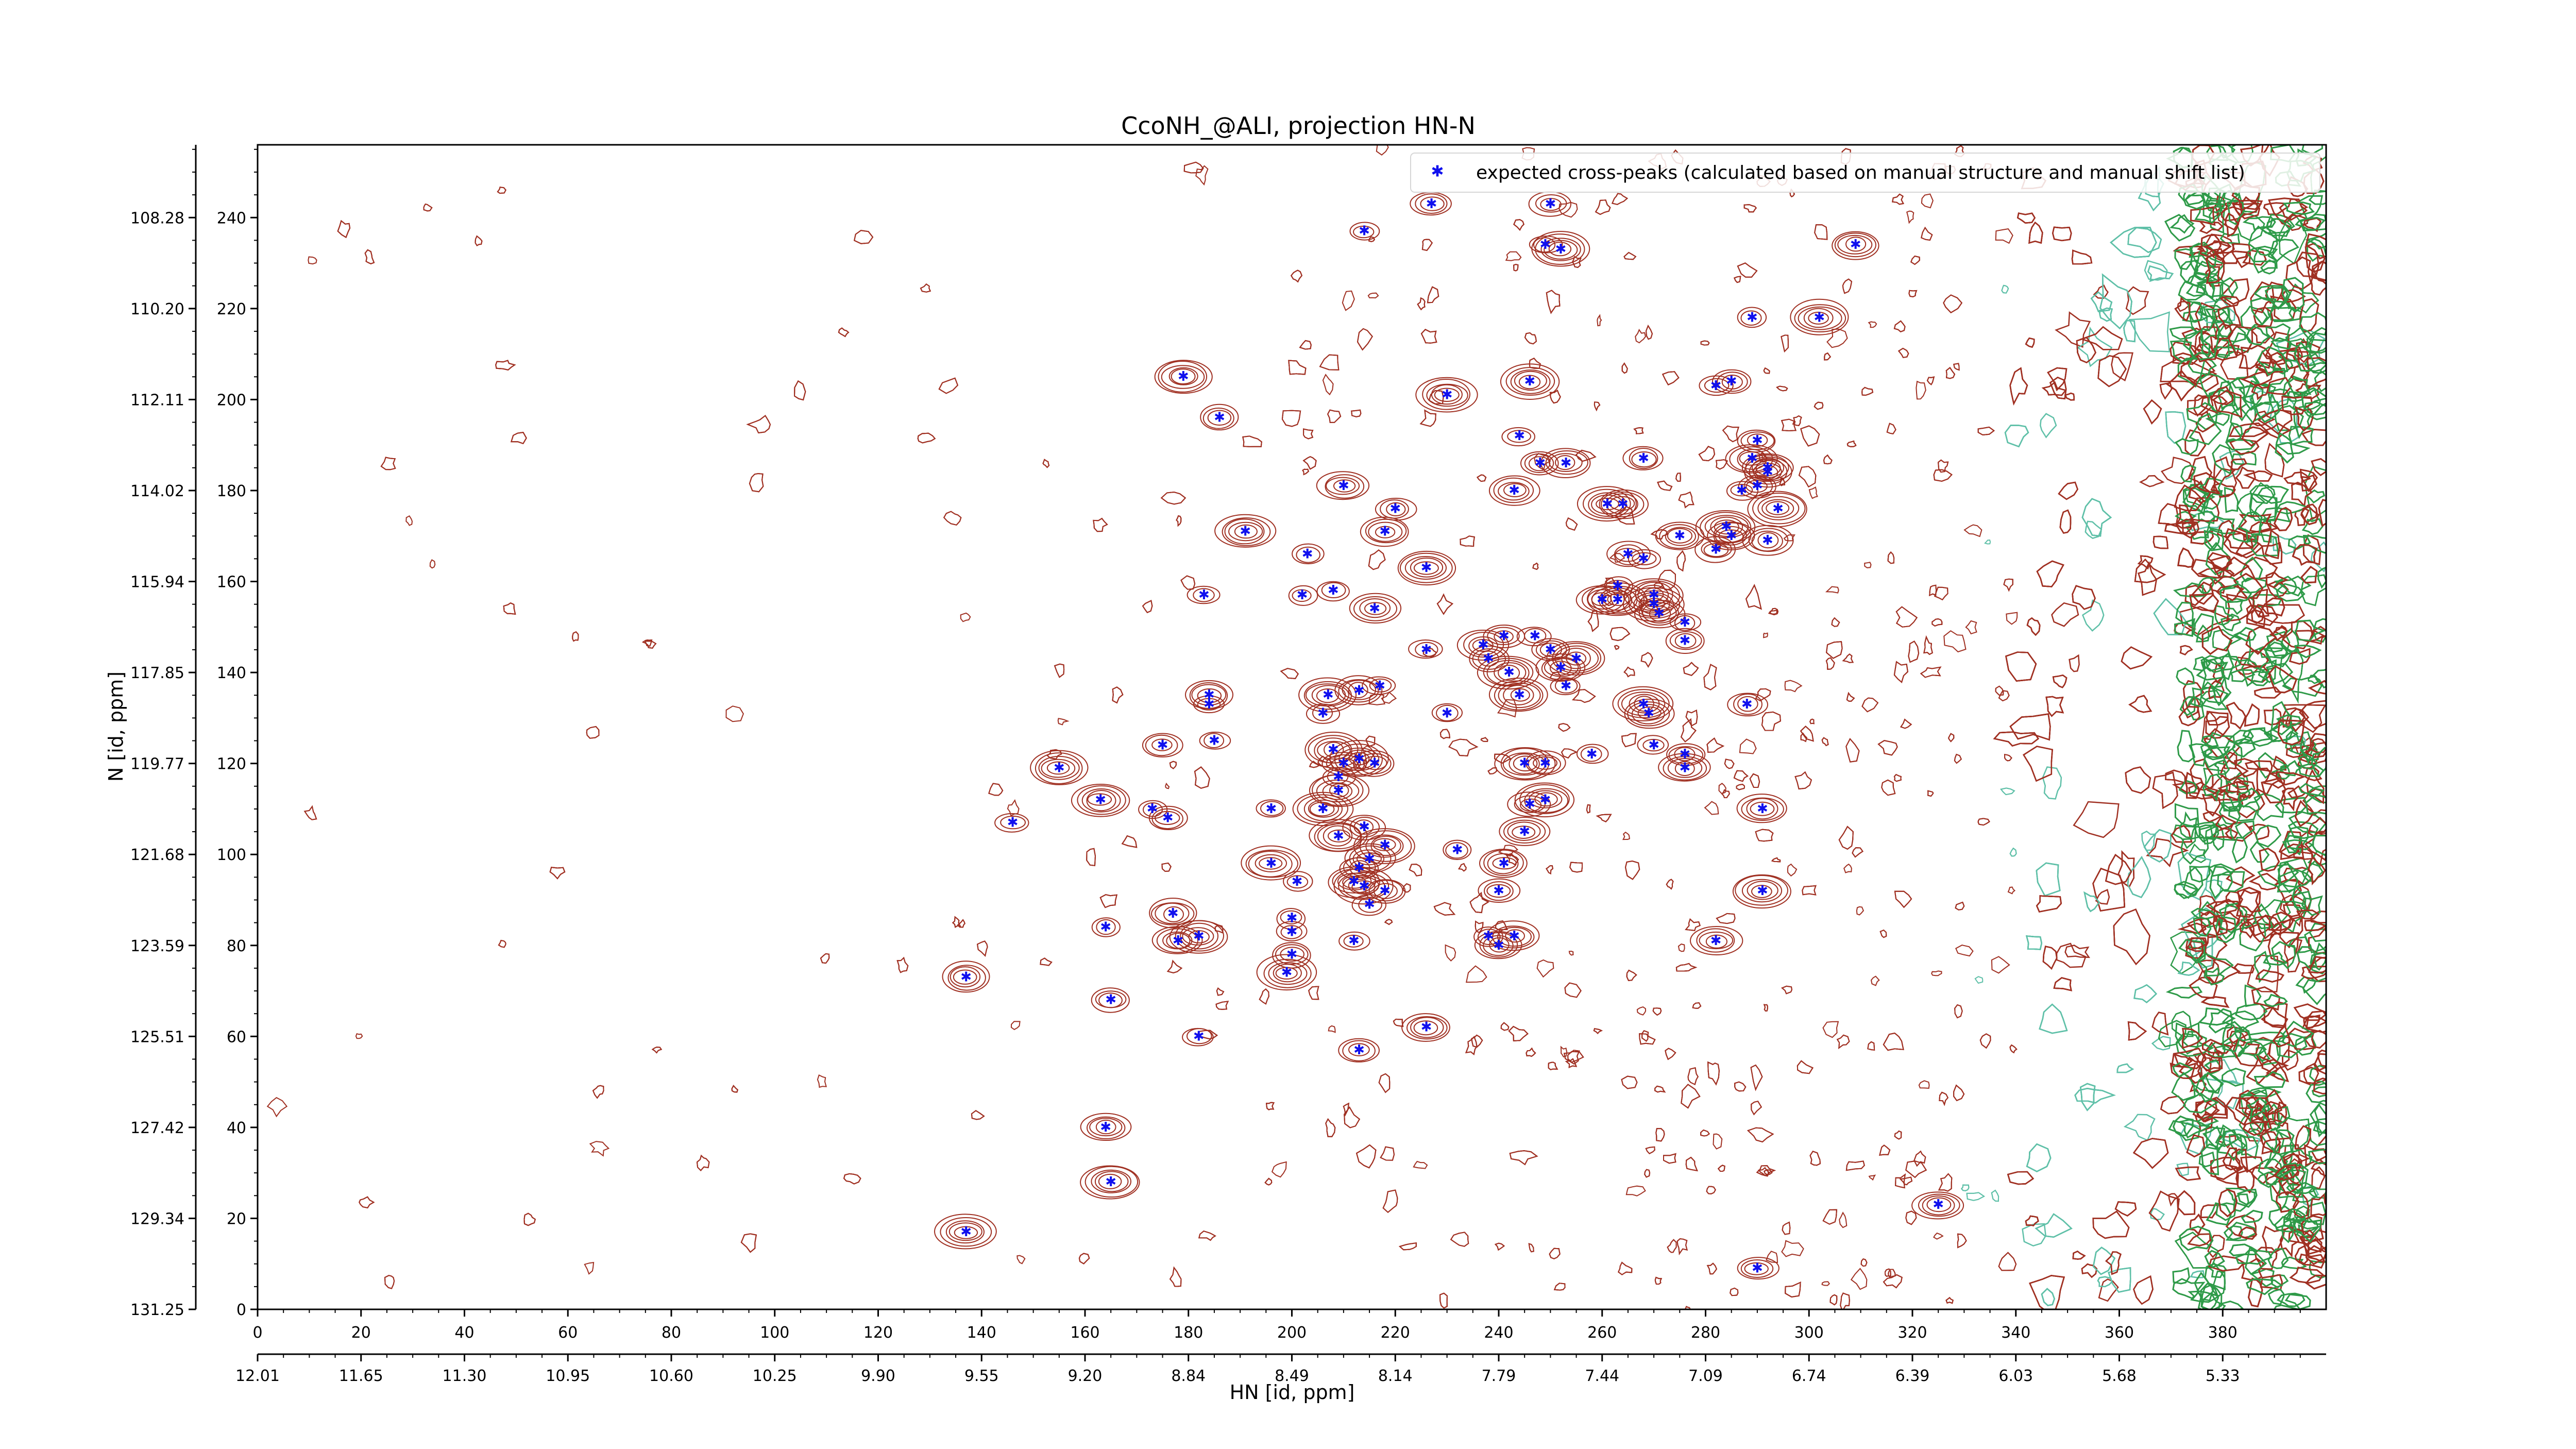  Describe the element at coordinates (157, 673) in the screenshot. I see `y-ppm-tick-label: 117.85` at that location.